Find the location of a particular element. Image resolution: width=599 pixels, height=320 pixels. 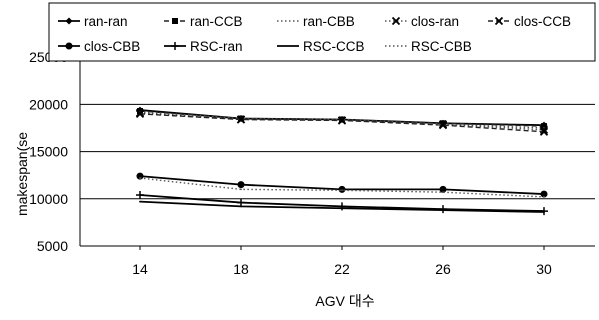

y-tick-label: 15000 is located at coordinates (48, 152).